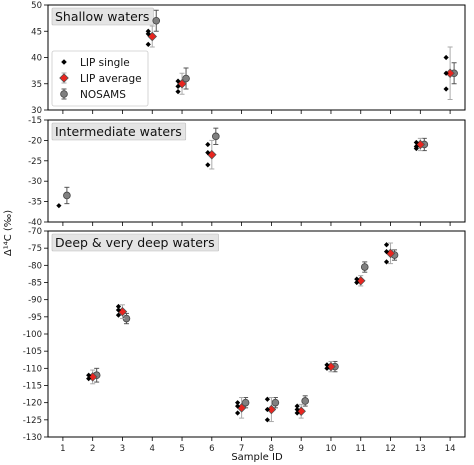  What do you see at coordinates (450, 449) in the screenshot?
I see `x-tick-label: 14` at bounding box center [450, 449].